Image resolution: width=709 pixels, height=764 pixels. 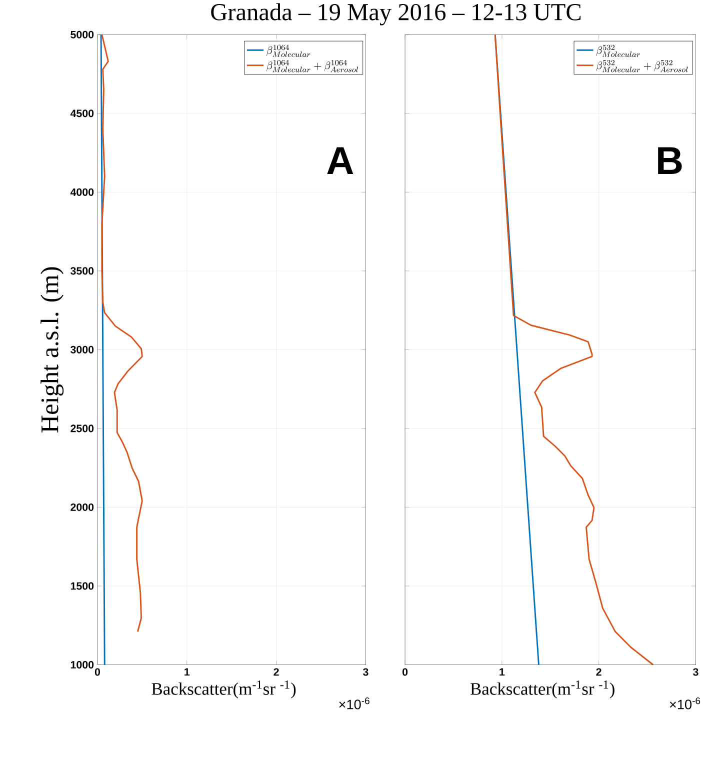 I want to click on y-tick-label: 2500, so click(x=82, y=428).